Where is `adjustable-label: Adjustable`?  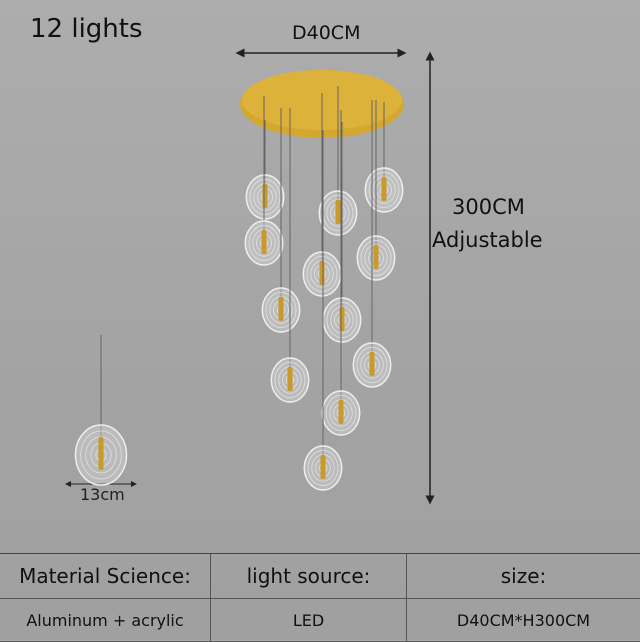 adjustable-label: Adjustable is located at coordinates (487, 240).